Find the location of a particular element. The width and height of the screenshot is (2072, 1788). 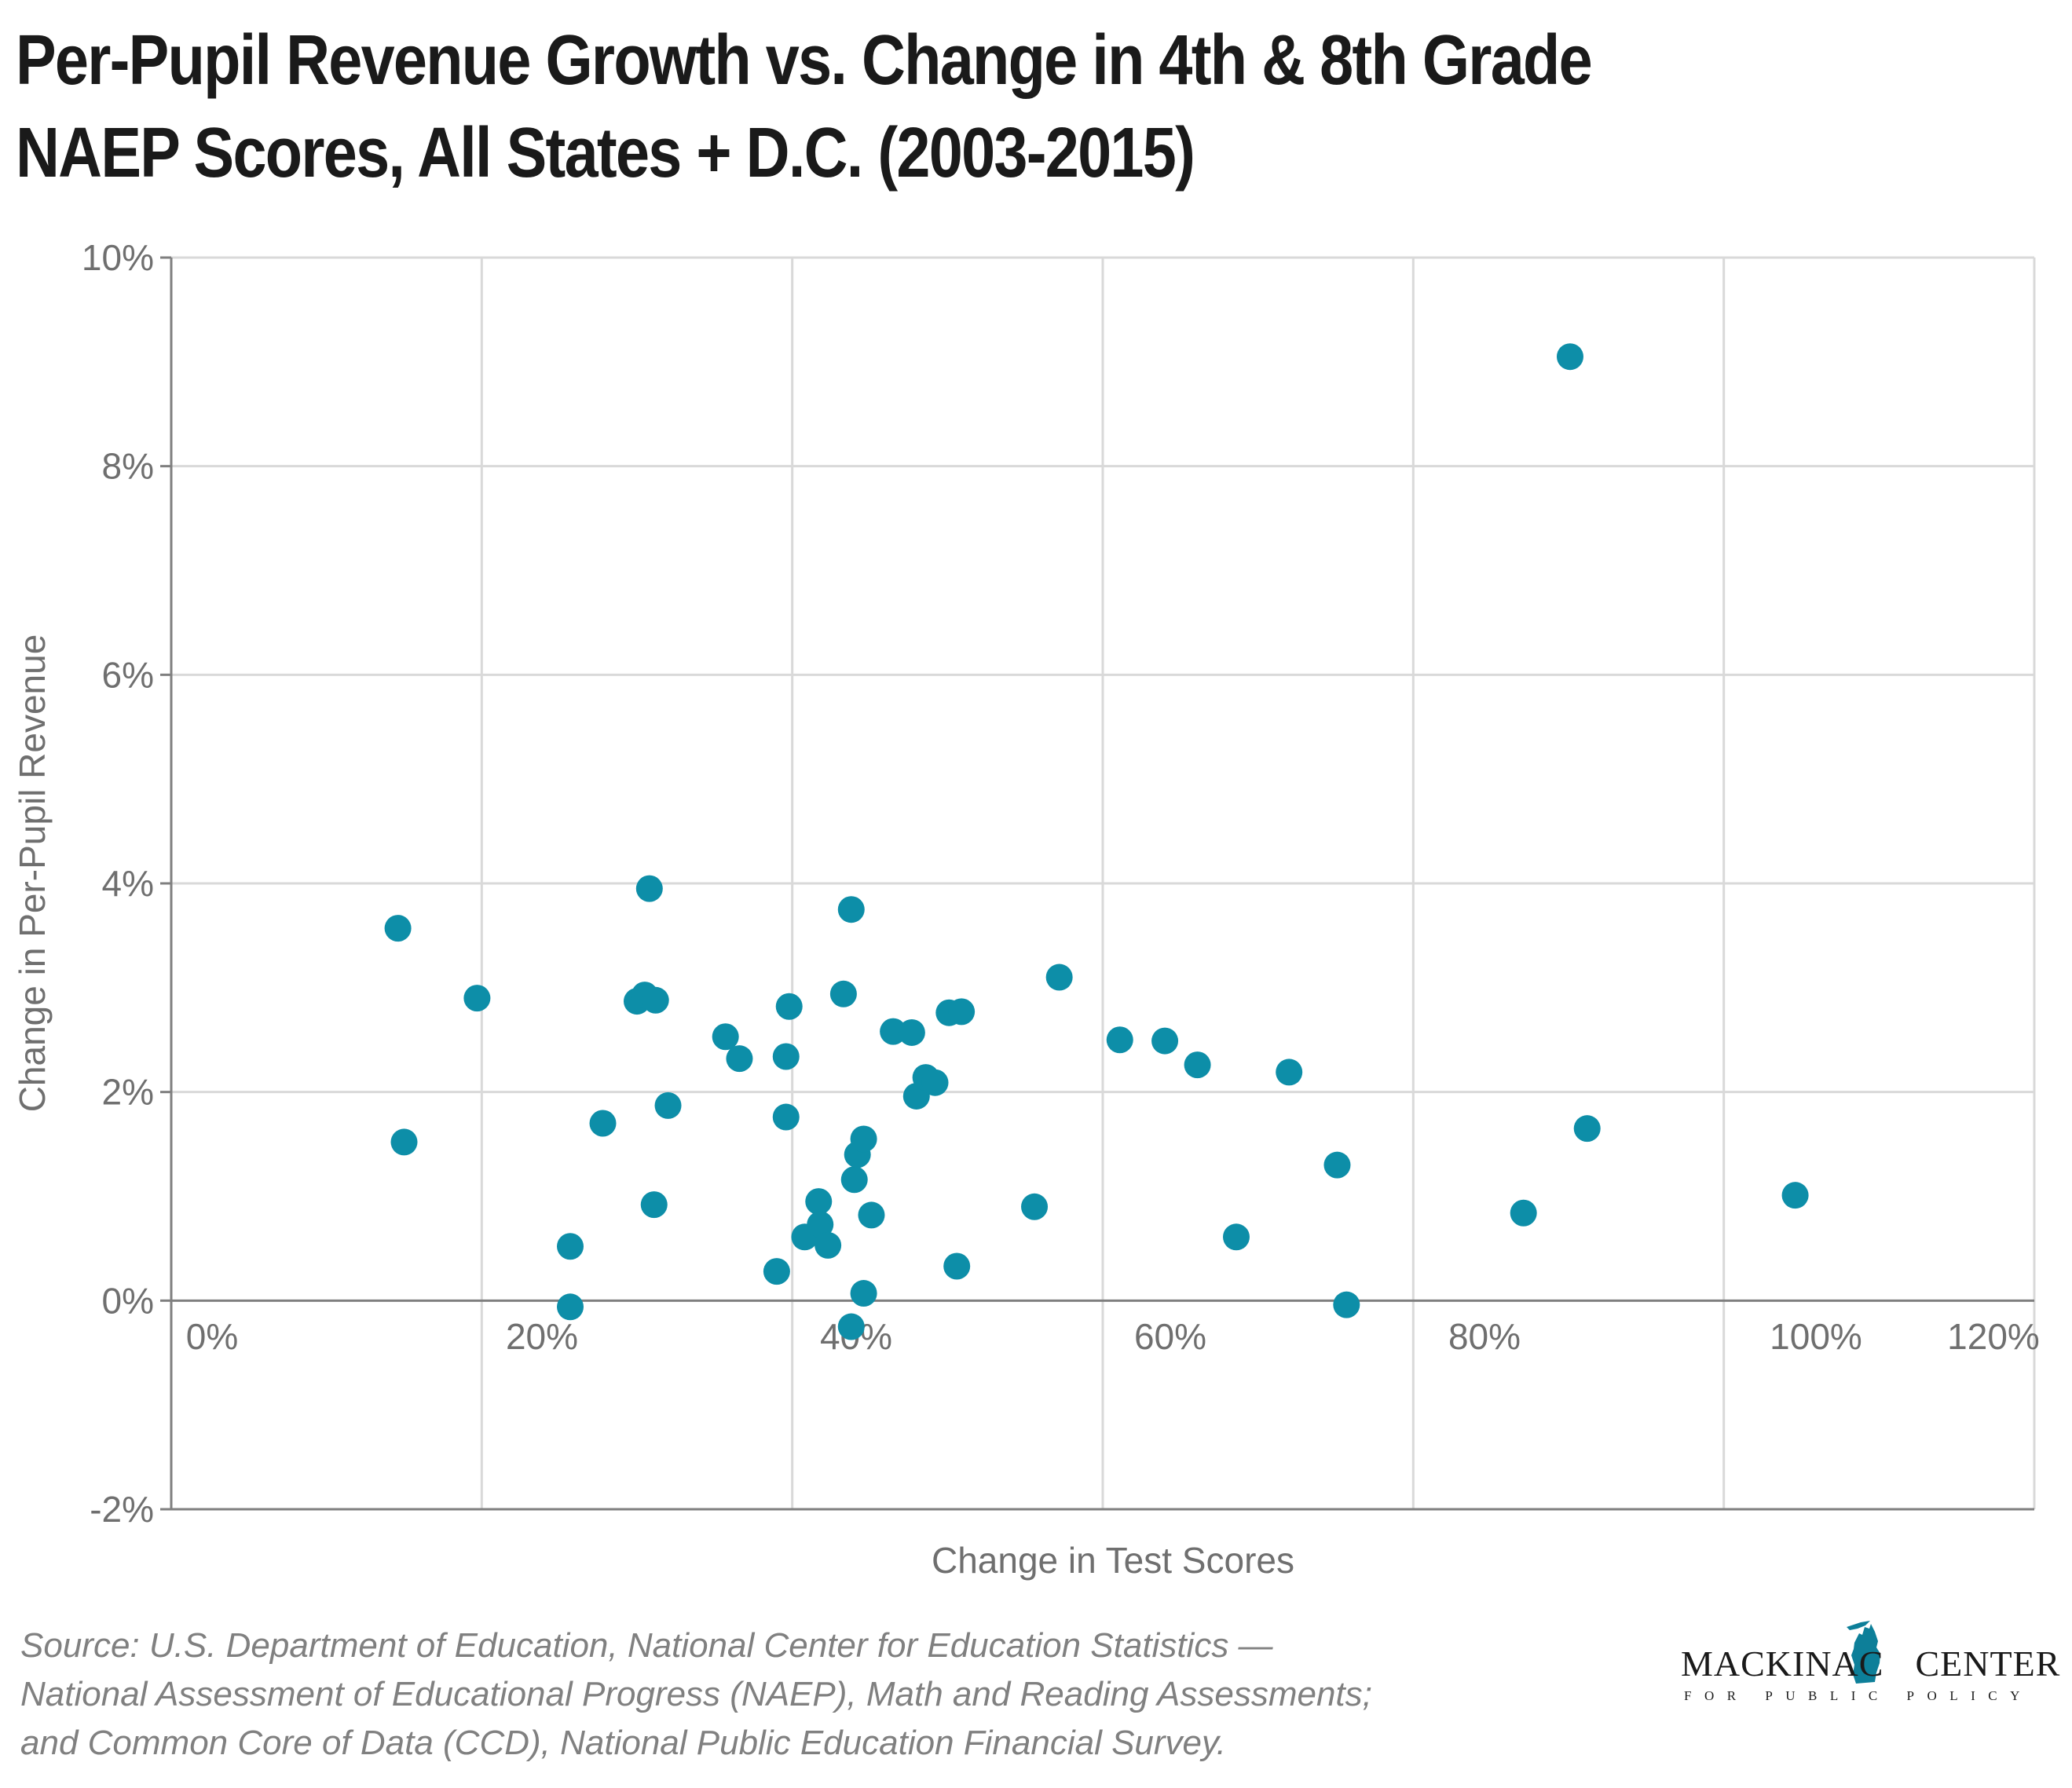

y-tick-label: 6% is located at coordinates (128, 674).